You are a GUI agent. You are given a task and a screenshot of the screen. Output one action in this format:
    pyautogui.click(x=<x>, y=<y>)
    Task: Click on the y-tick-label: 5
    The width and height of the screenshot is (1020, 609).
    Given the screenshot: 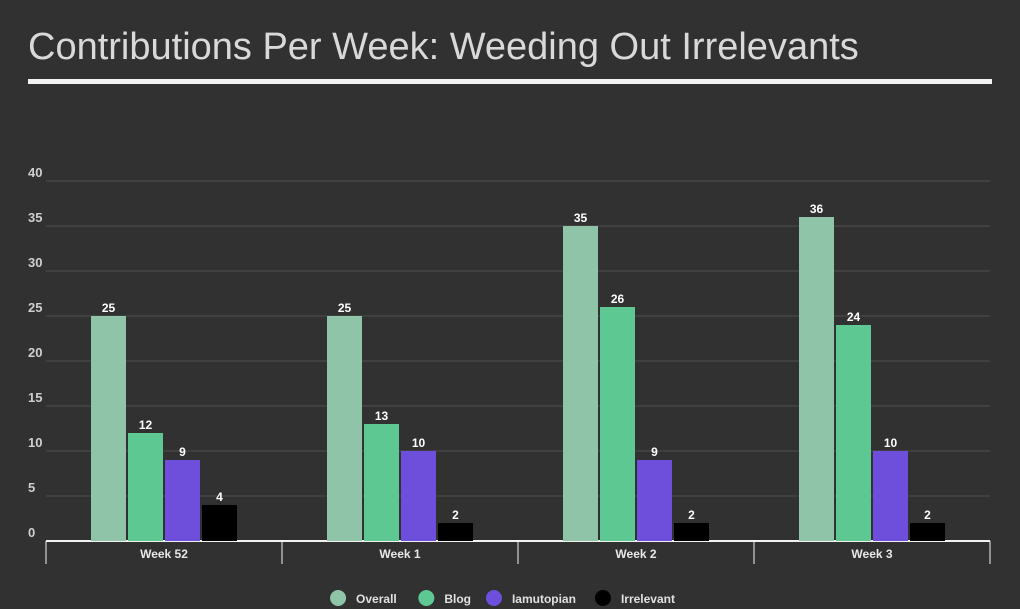 What is the action you would take?
    pyautogui.click(x=31, y=487)
    